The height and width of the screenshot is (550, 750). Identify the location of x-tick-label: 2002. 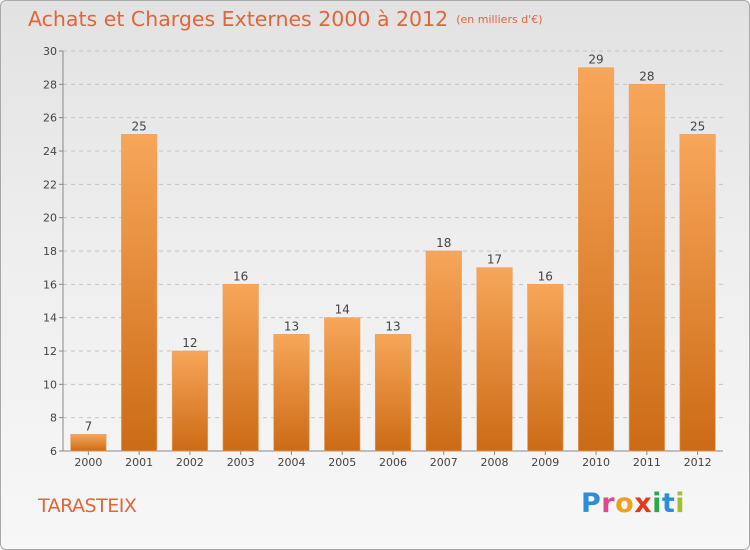
(190, 462).